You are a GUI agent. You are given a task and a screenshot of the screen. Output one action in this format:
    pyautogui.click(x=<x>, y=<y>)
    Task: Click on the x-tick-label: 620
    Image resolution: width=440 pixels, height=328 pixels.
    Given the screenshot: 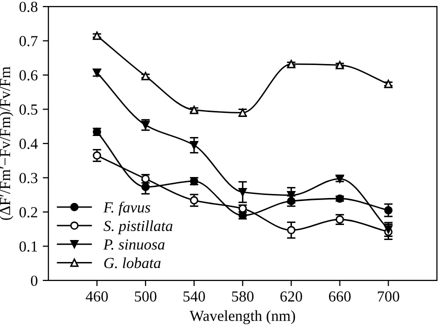 What is the action you would take?
    pyautogui.click(x=291, y=296)
    